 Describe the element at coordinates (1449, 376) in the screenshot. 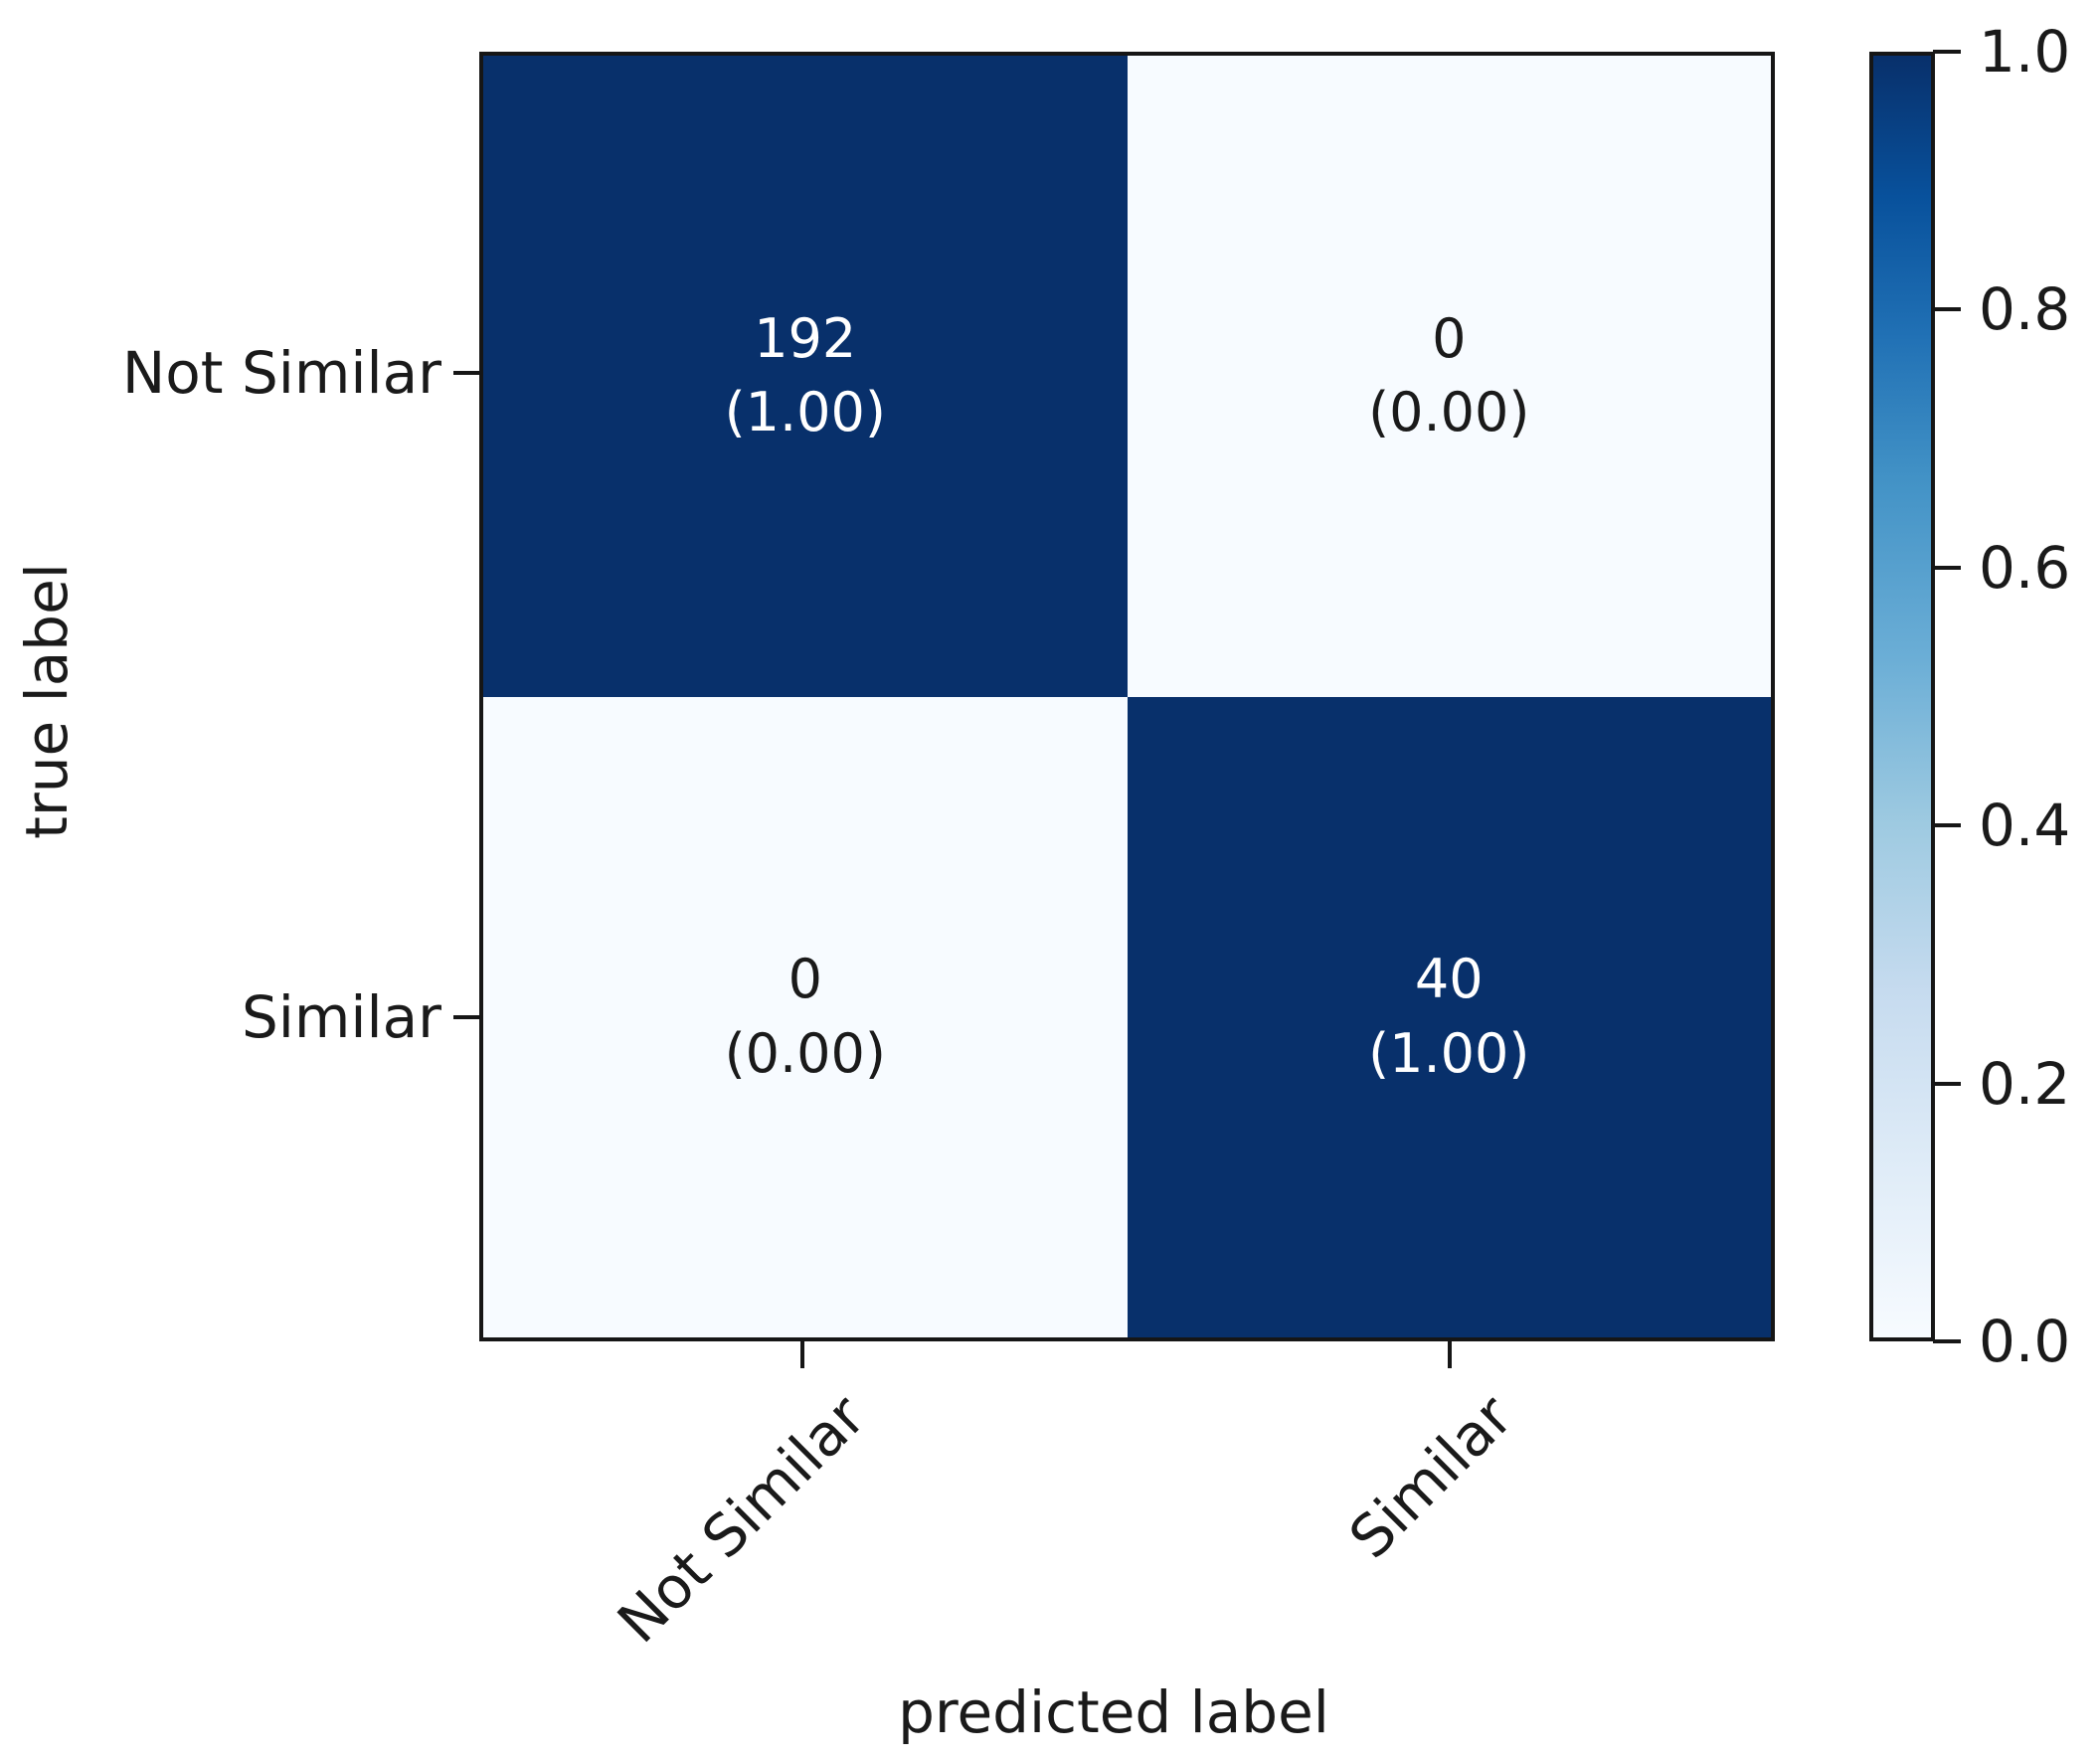

I see `cell-true-notsimilar-pred-similar: 0 (0.00)` at that location.